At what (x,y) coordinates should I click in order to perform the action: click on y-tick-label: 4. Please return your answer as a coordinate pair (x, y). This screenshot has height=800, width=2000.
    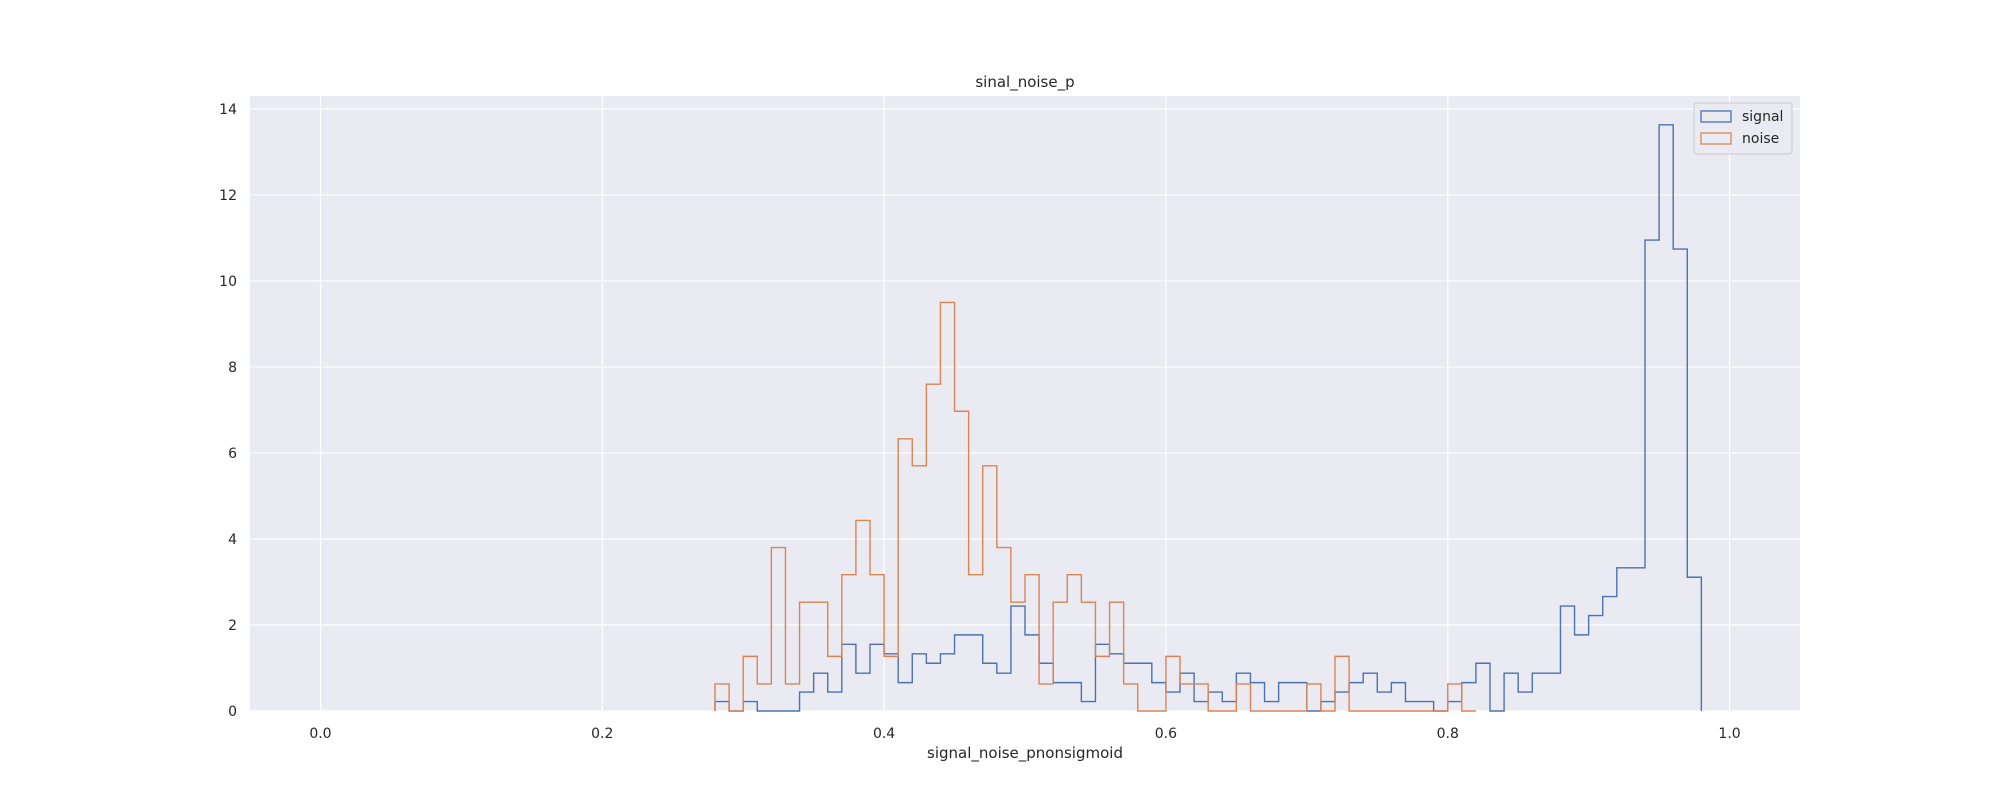
    Looking at the image, I should click on (232, 540).